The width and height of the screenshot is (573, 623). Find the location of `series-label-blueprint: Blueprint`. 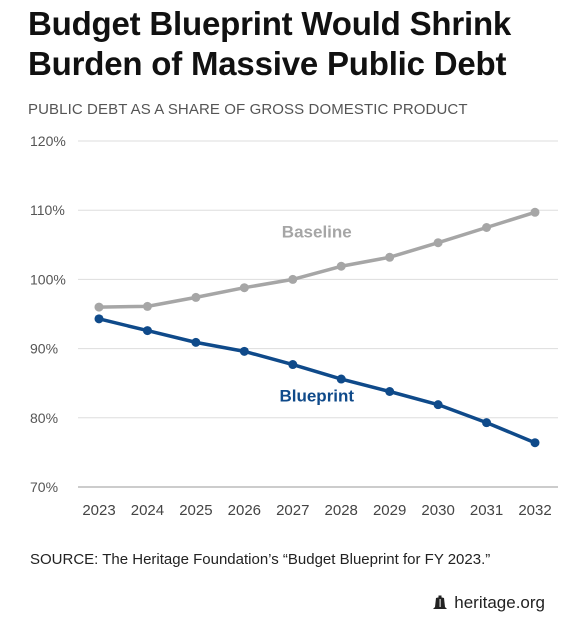

series-label-blueprint: Blueprint is located at coordinates (316, 396).